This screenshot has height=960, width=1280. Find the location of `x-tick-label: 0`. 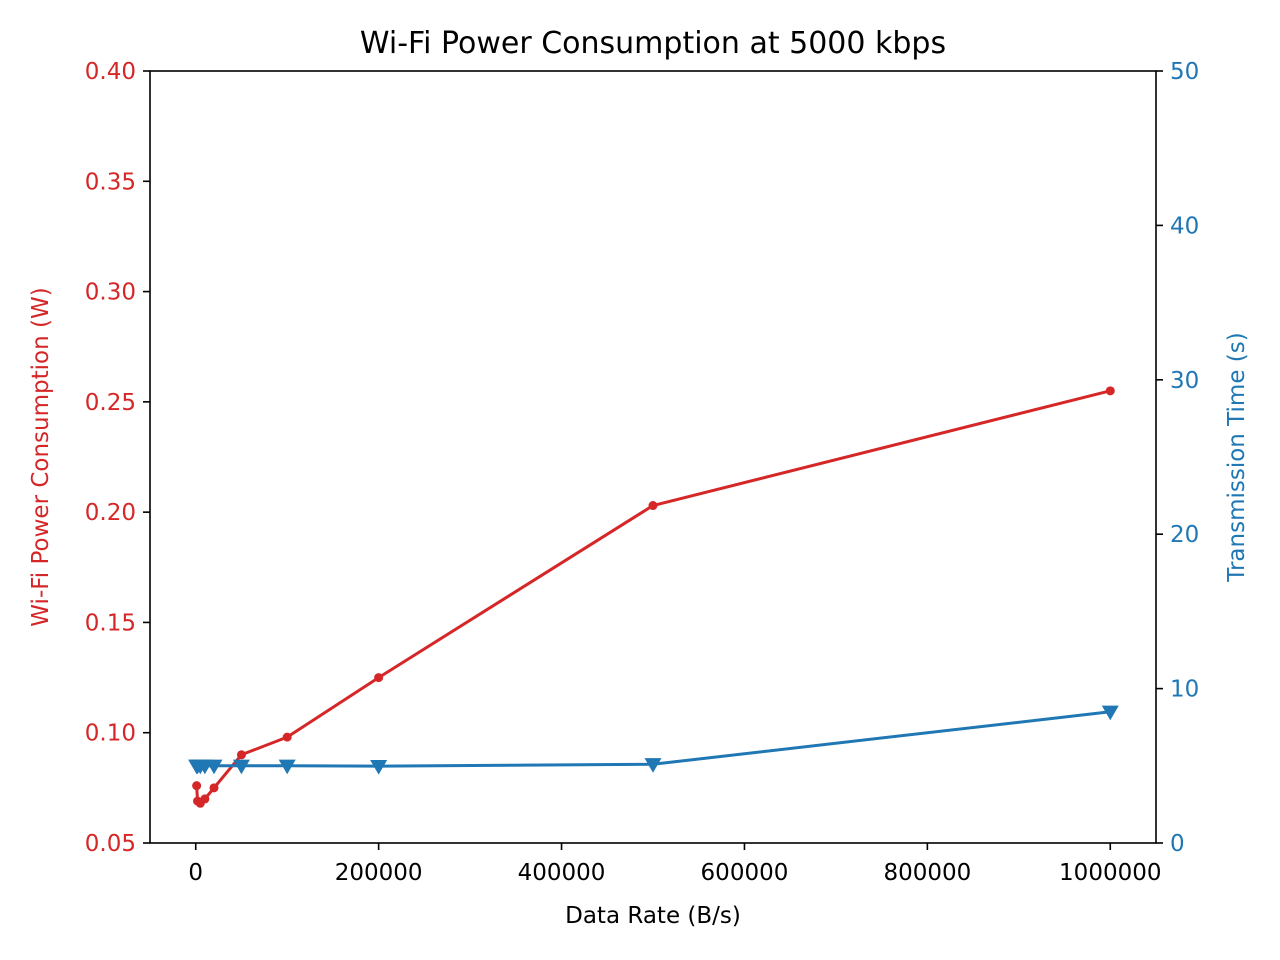

x-tick-label: 0 is located at coordinates (195, 873).